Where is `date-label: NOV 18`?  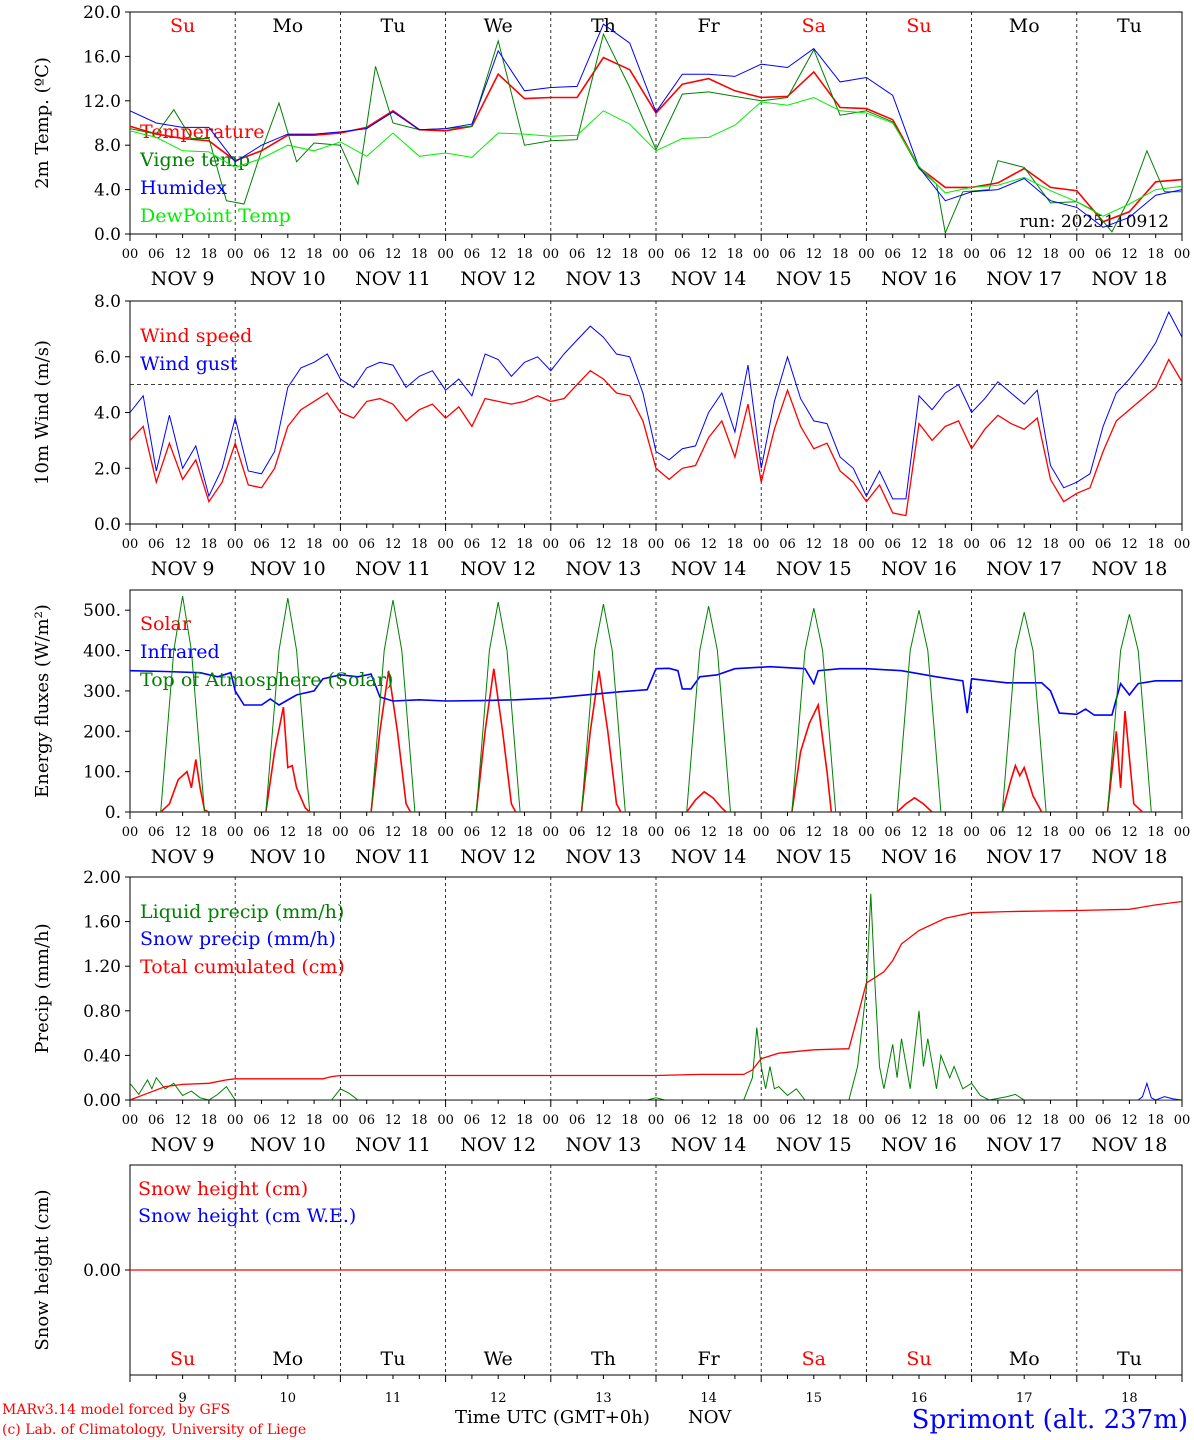
date-label: NOV 18 is located at coordinates (1129, 1145).